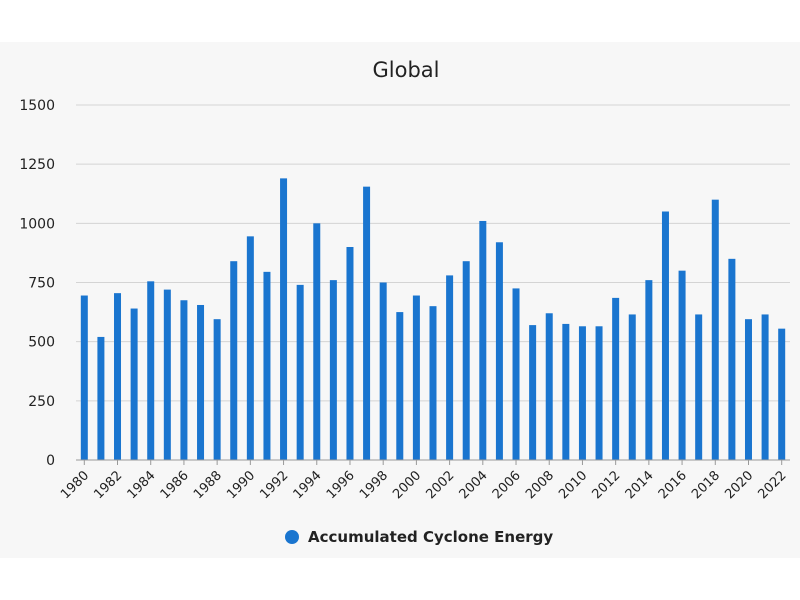  What do you see at coordinates (640, 485) in the screenshot?
I see `x-tick-label: 2014` at bounding box center [640, 485].